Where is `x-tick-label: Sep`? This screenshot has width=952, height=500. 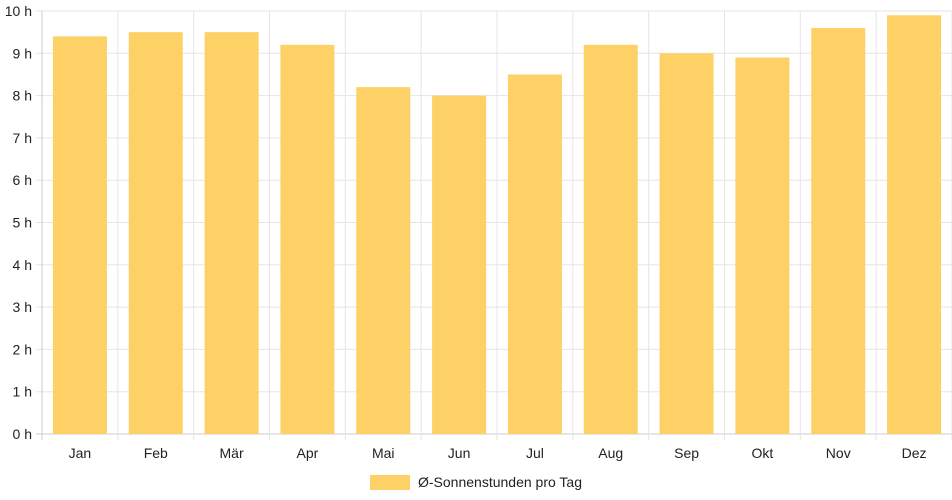 x-tick-label: Sep is located at coordinates (686, 453).